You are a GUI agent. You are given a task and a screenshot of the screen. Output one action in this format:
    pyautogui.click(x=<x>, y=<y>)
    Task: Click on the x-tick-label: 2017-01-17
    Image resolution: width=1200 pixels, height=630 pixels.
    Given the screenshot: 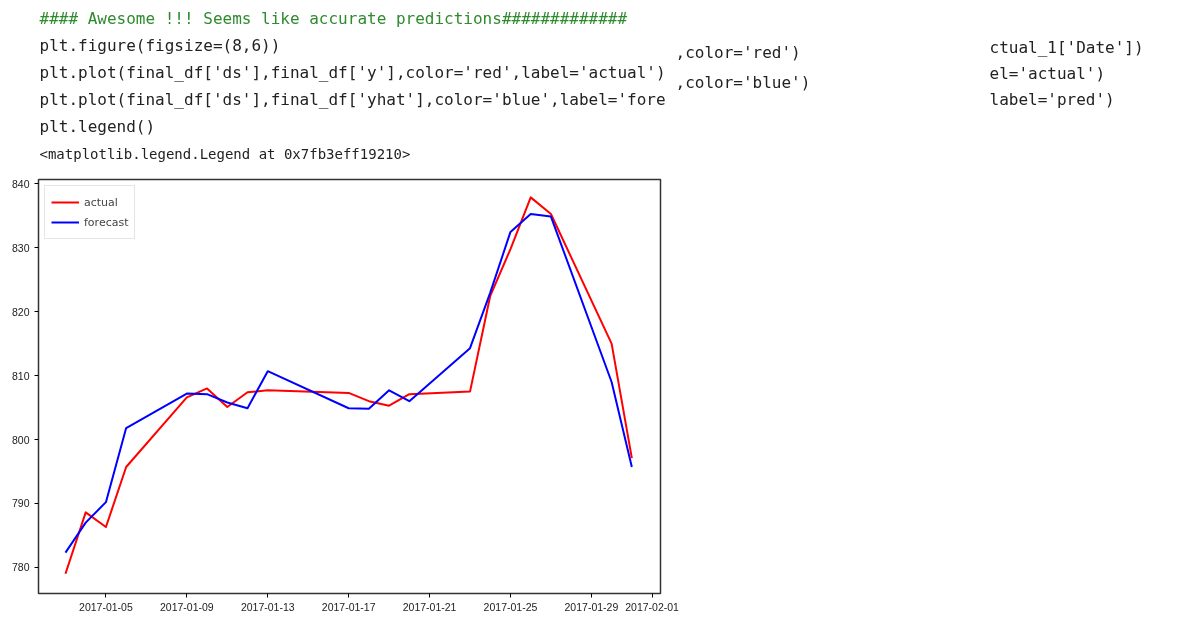 What is the action you would take?
    pyautogui.click(x=348, y=606)
    